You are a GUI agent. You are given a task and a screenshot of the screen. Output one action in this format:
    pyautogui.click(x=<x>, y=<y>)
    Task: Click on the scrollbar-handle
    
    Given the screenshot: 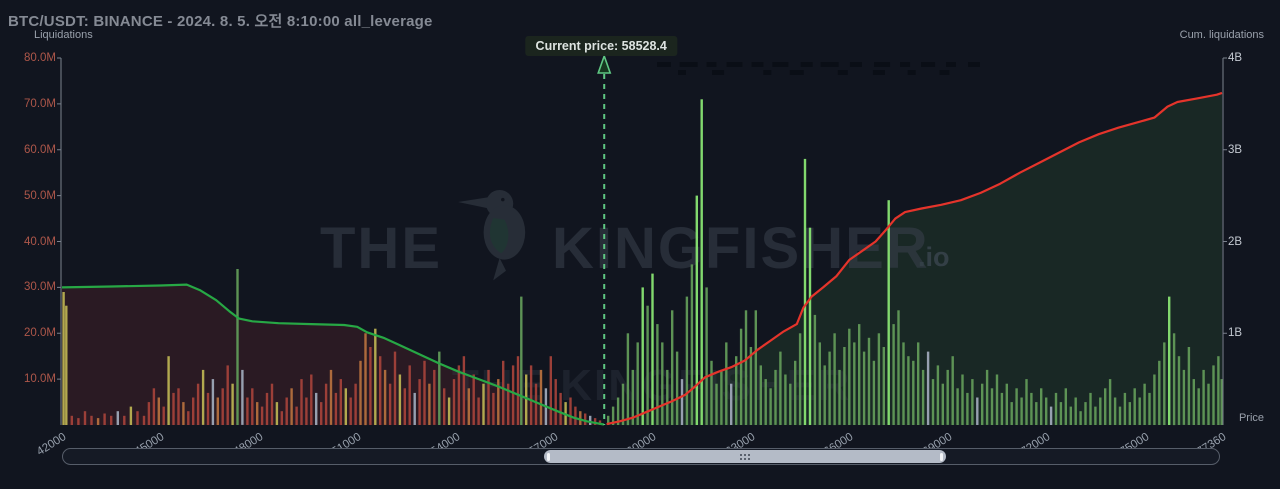 What is the action you would take?
    pyautogui.click(x=745, y=456)
    